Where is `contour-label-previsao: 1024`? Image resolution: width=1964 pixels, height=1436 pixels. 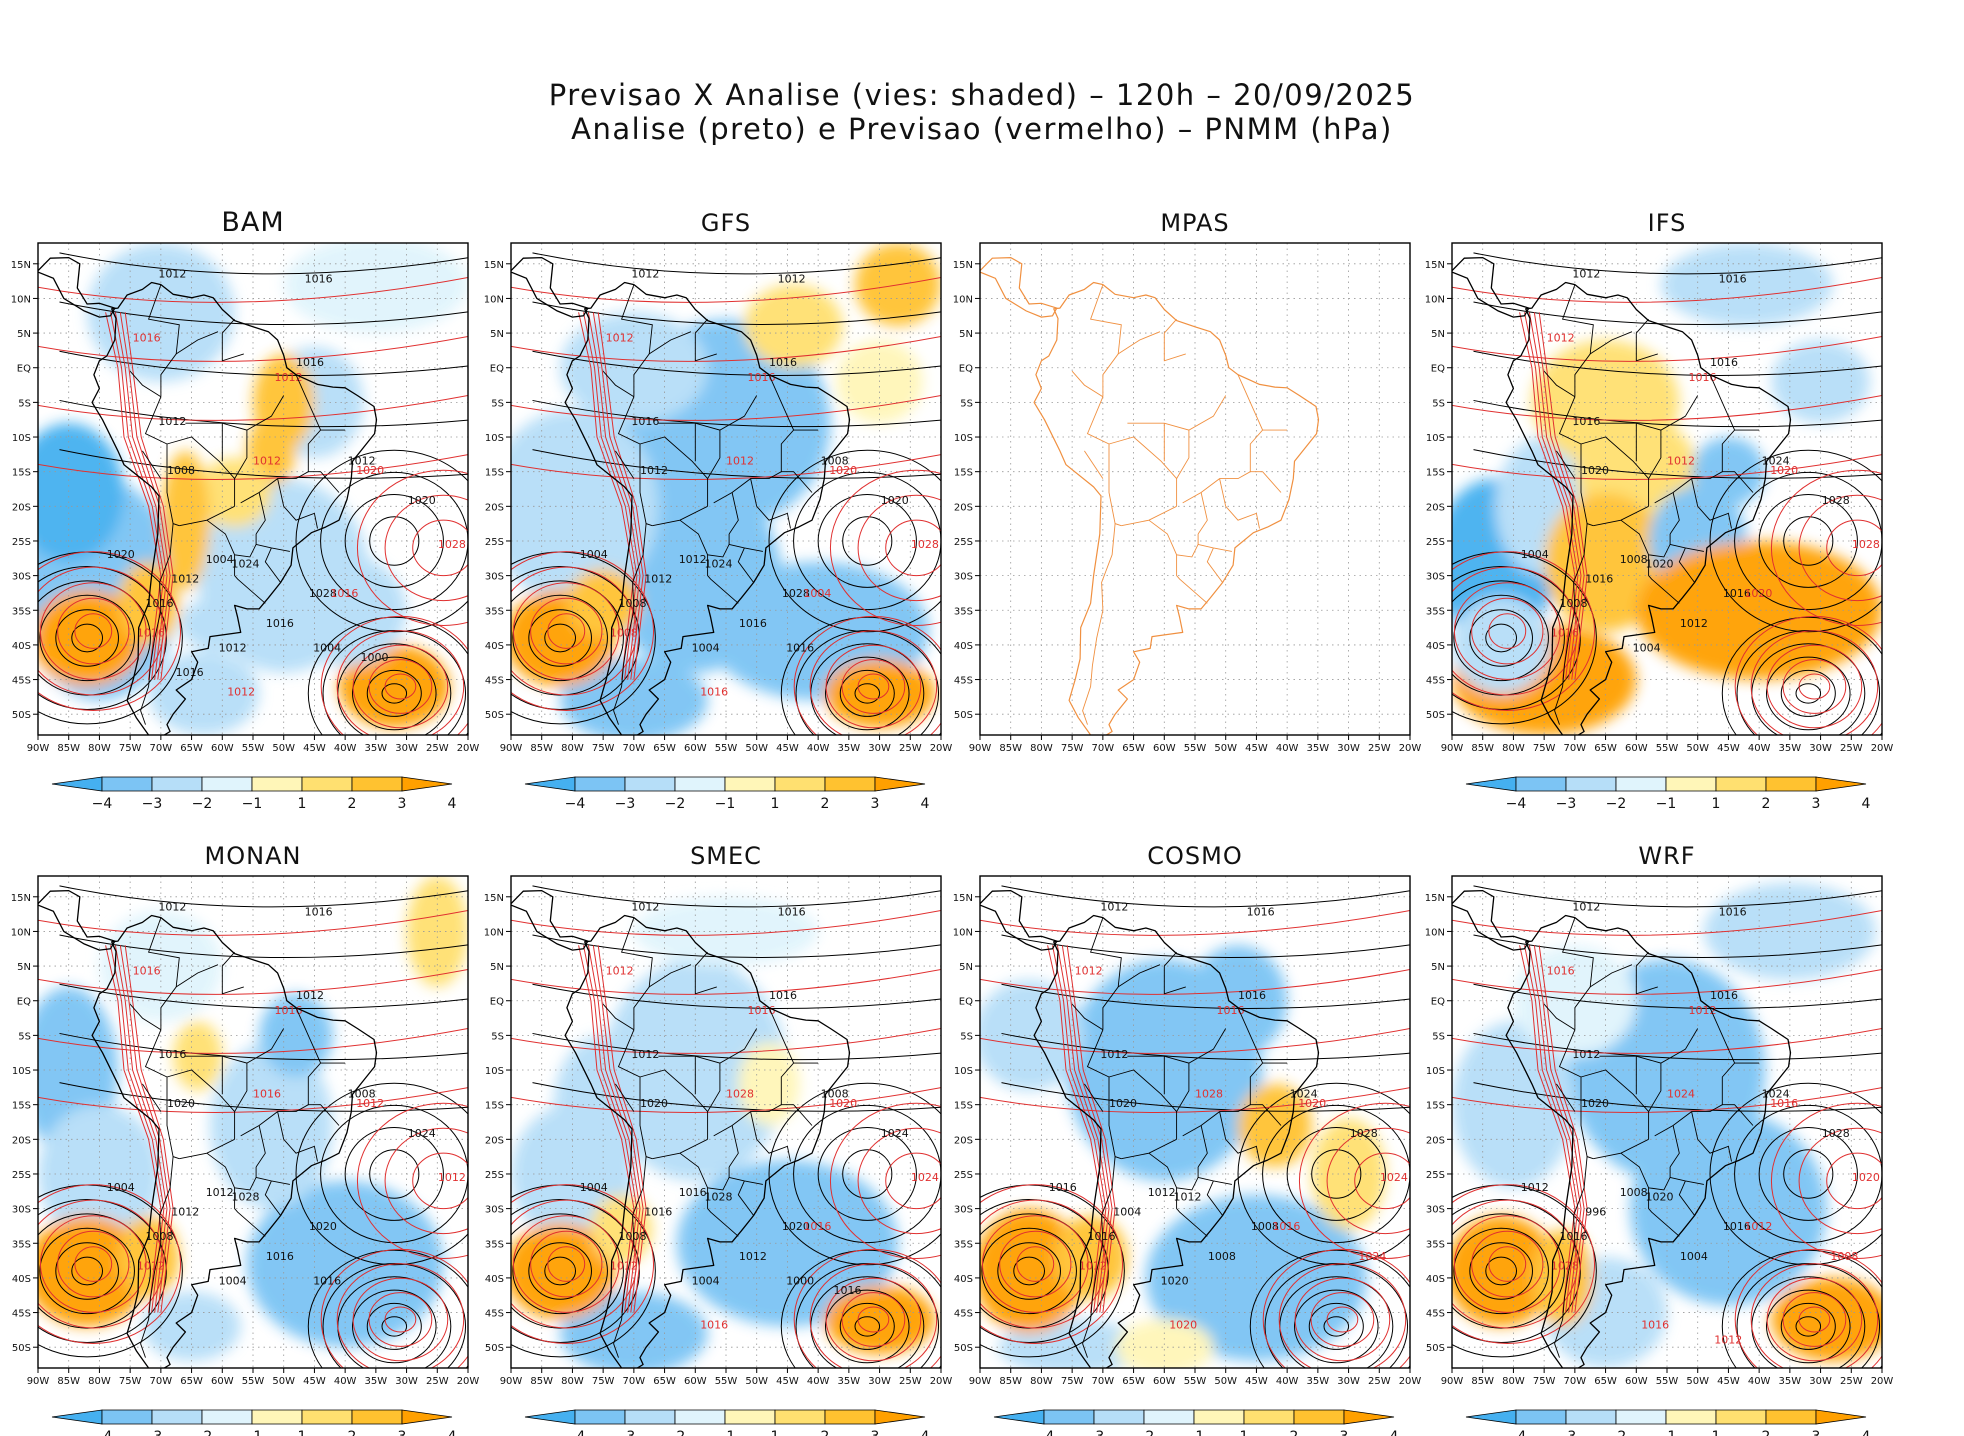 contour-label-previsao: 1024 is located at coordinates (925, 1177).